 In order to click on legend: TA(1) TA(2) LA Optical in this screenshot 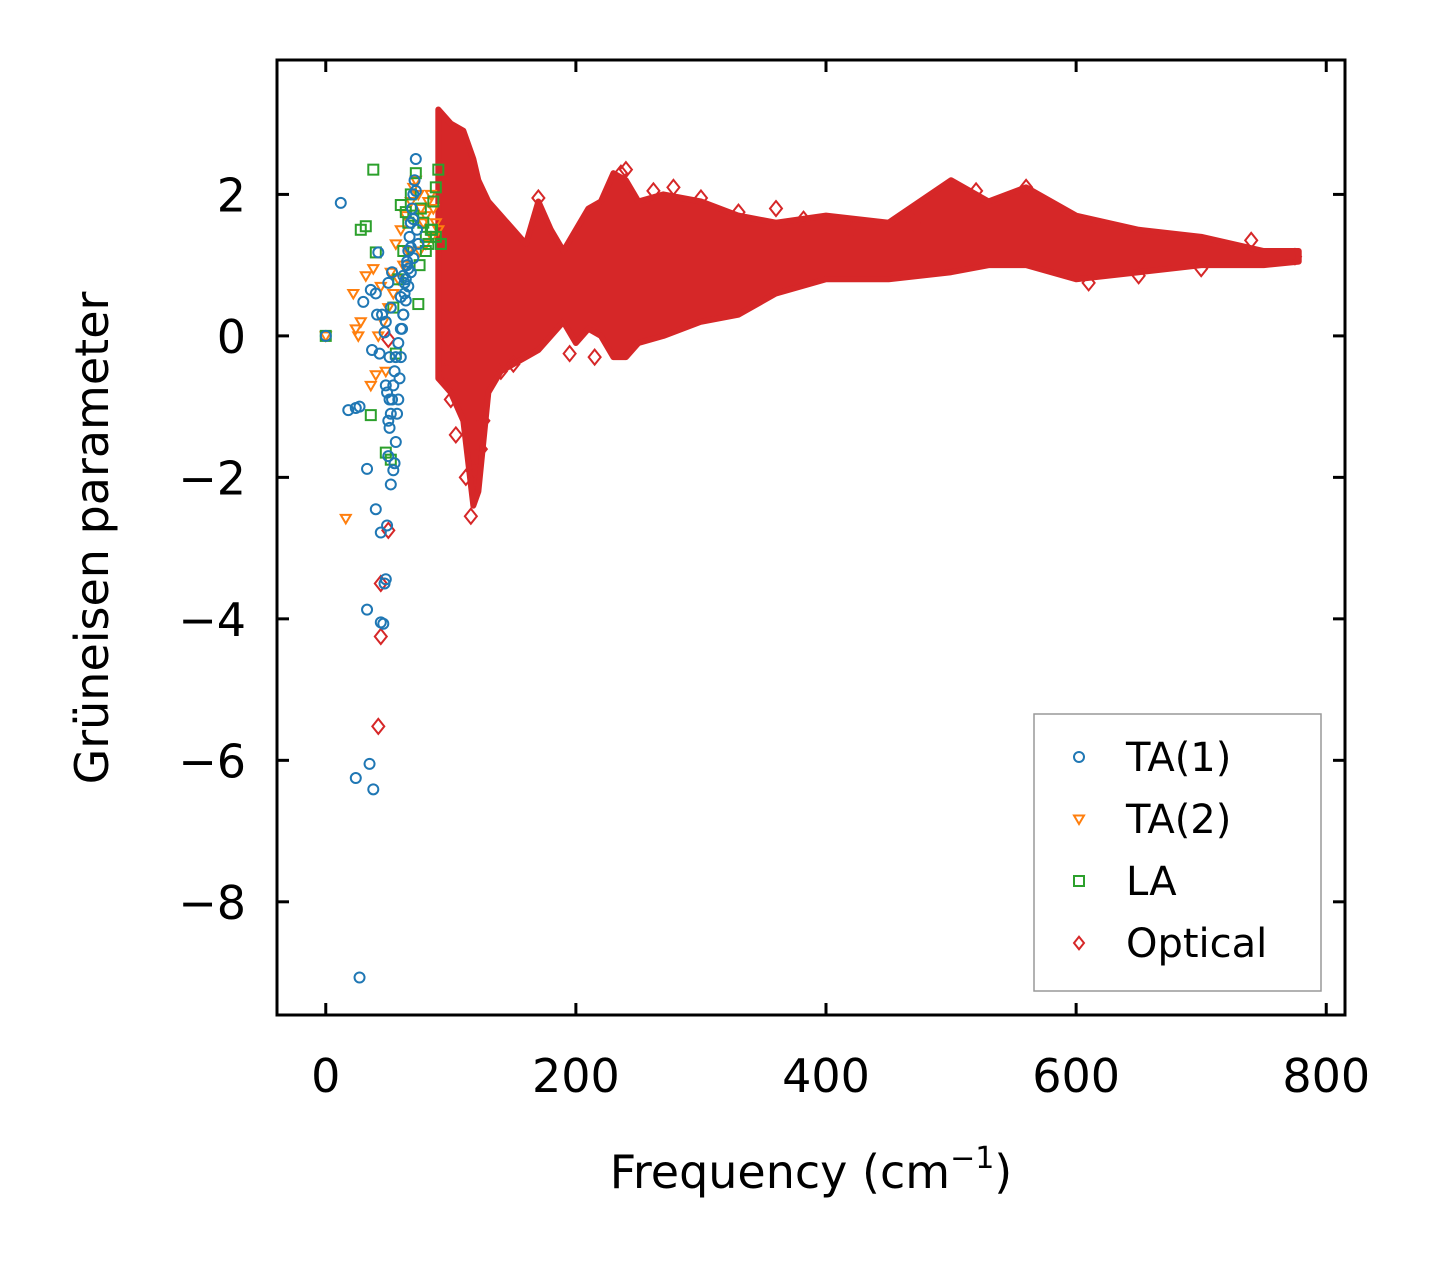, I will do `click(1177, 852)`.